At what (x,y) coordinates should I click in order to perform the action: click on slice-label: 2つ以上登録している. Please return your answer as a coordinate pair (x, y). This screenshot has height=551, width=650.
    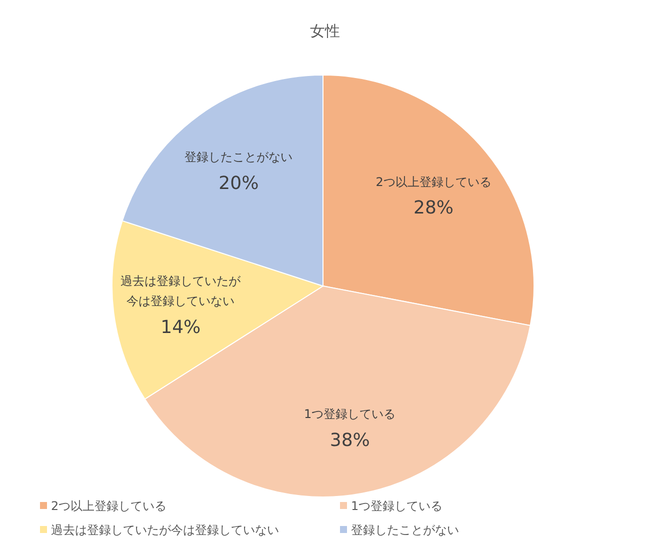
    Looking at the image, I should click on (433, 182).